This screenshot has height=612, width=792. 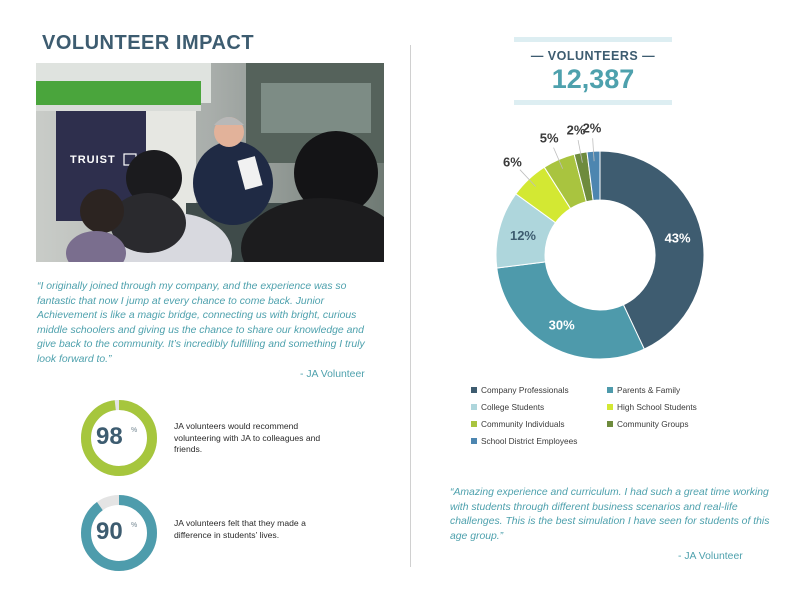 I want to click on donut-label-4: 5%, so click(x=549, y=138).